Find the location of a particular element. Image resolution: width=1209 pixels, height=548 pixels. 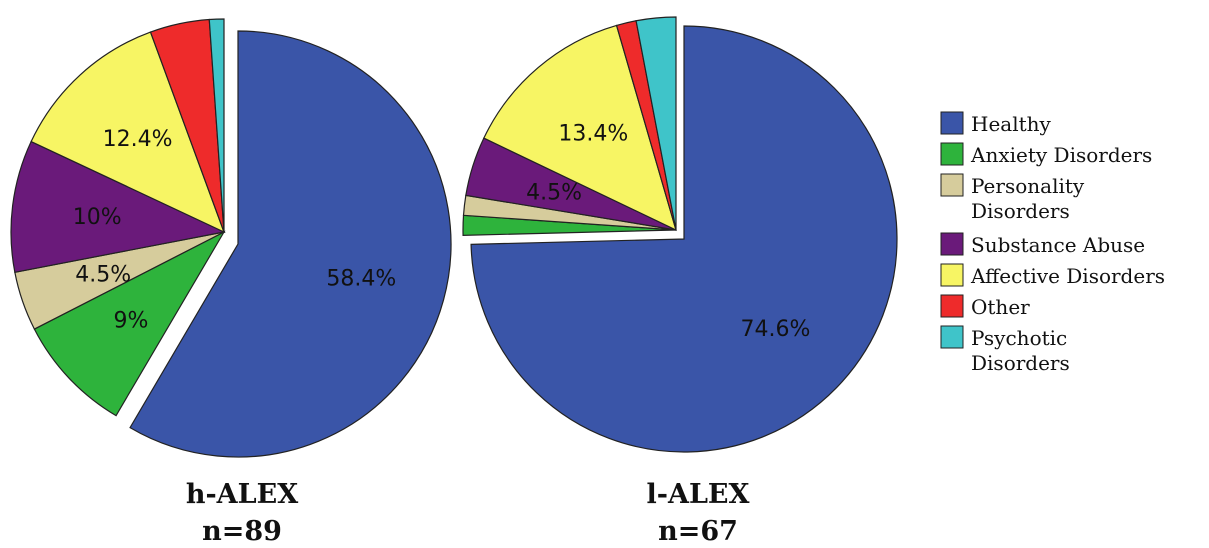

pie-title-l-alex: l-ALEX is located at coordinates (698, 494).